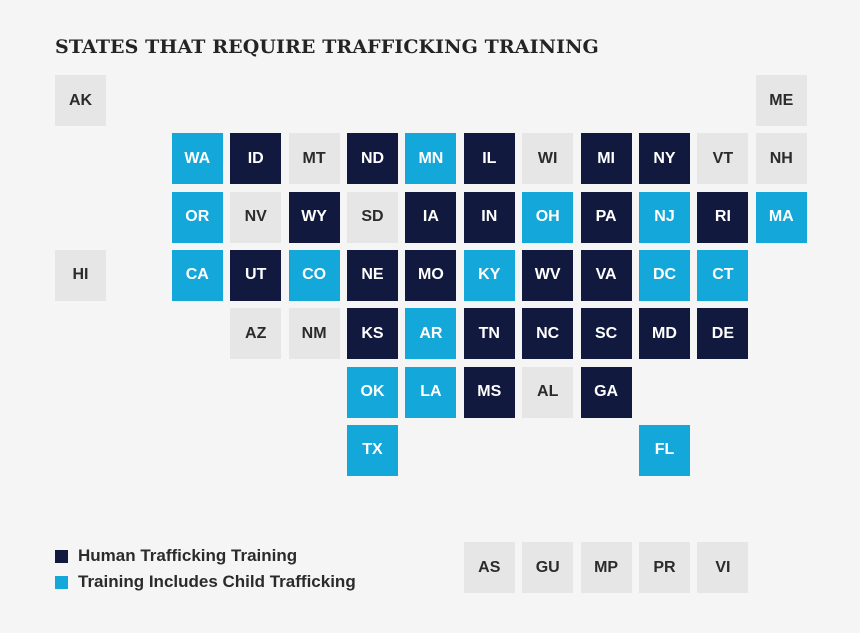 This screenshot has width=860, height=633. What do you see at coordinates (489, 334) in the screenshot?
I see `state-tile-tn: TN` at bounding box center [489, 334].